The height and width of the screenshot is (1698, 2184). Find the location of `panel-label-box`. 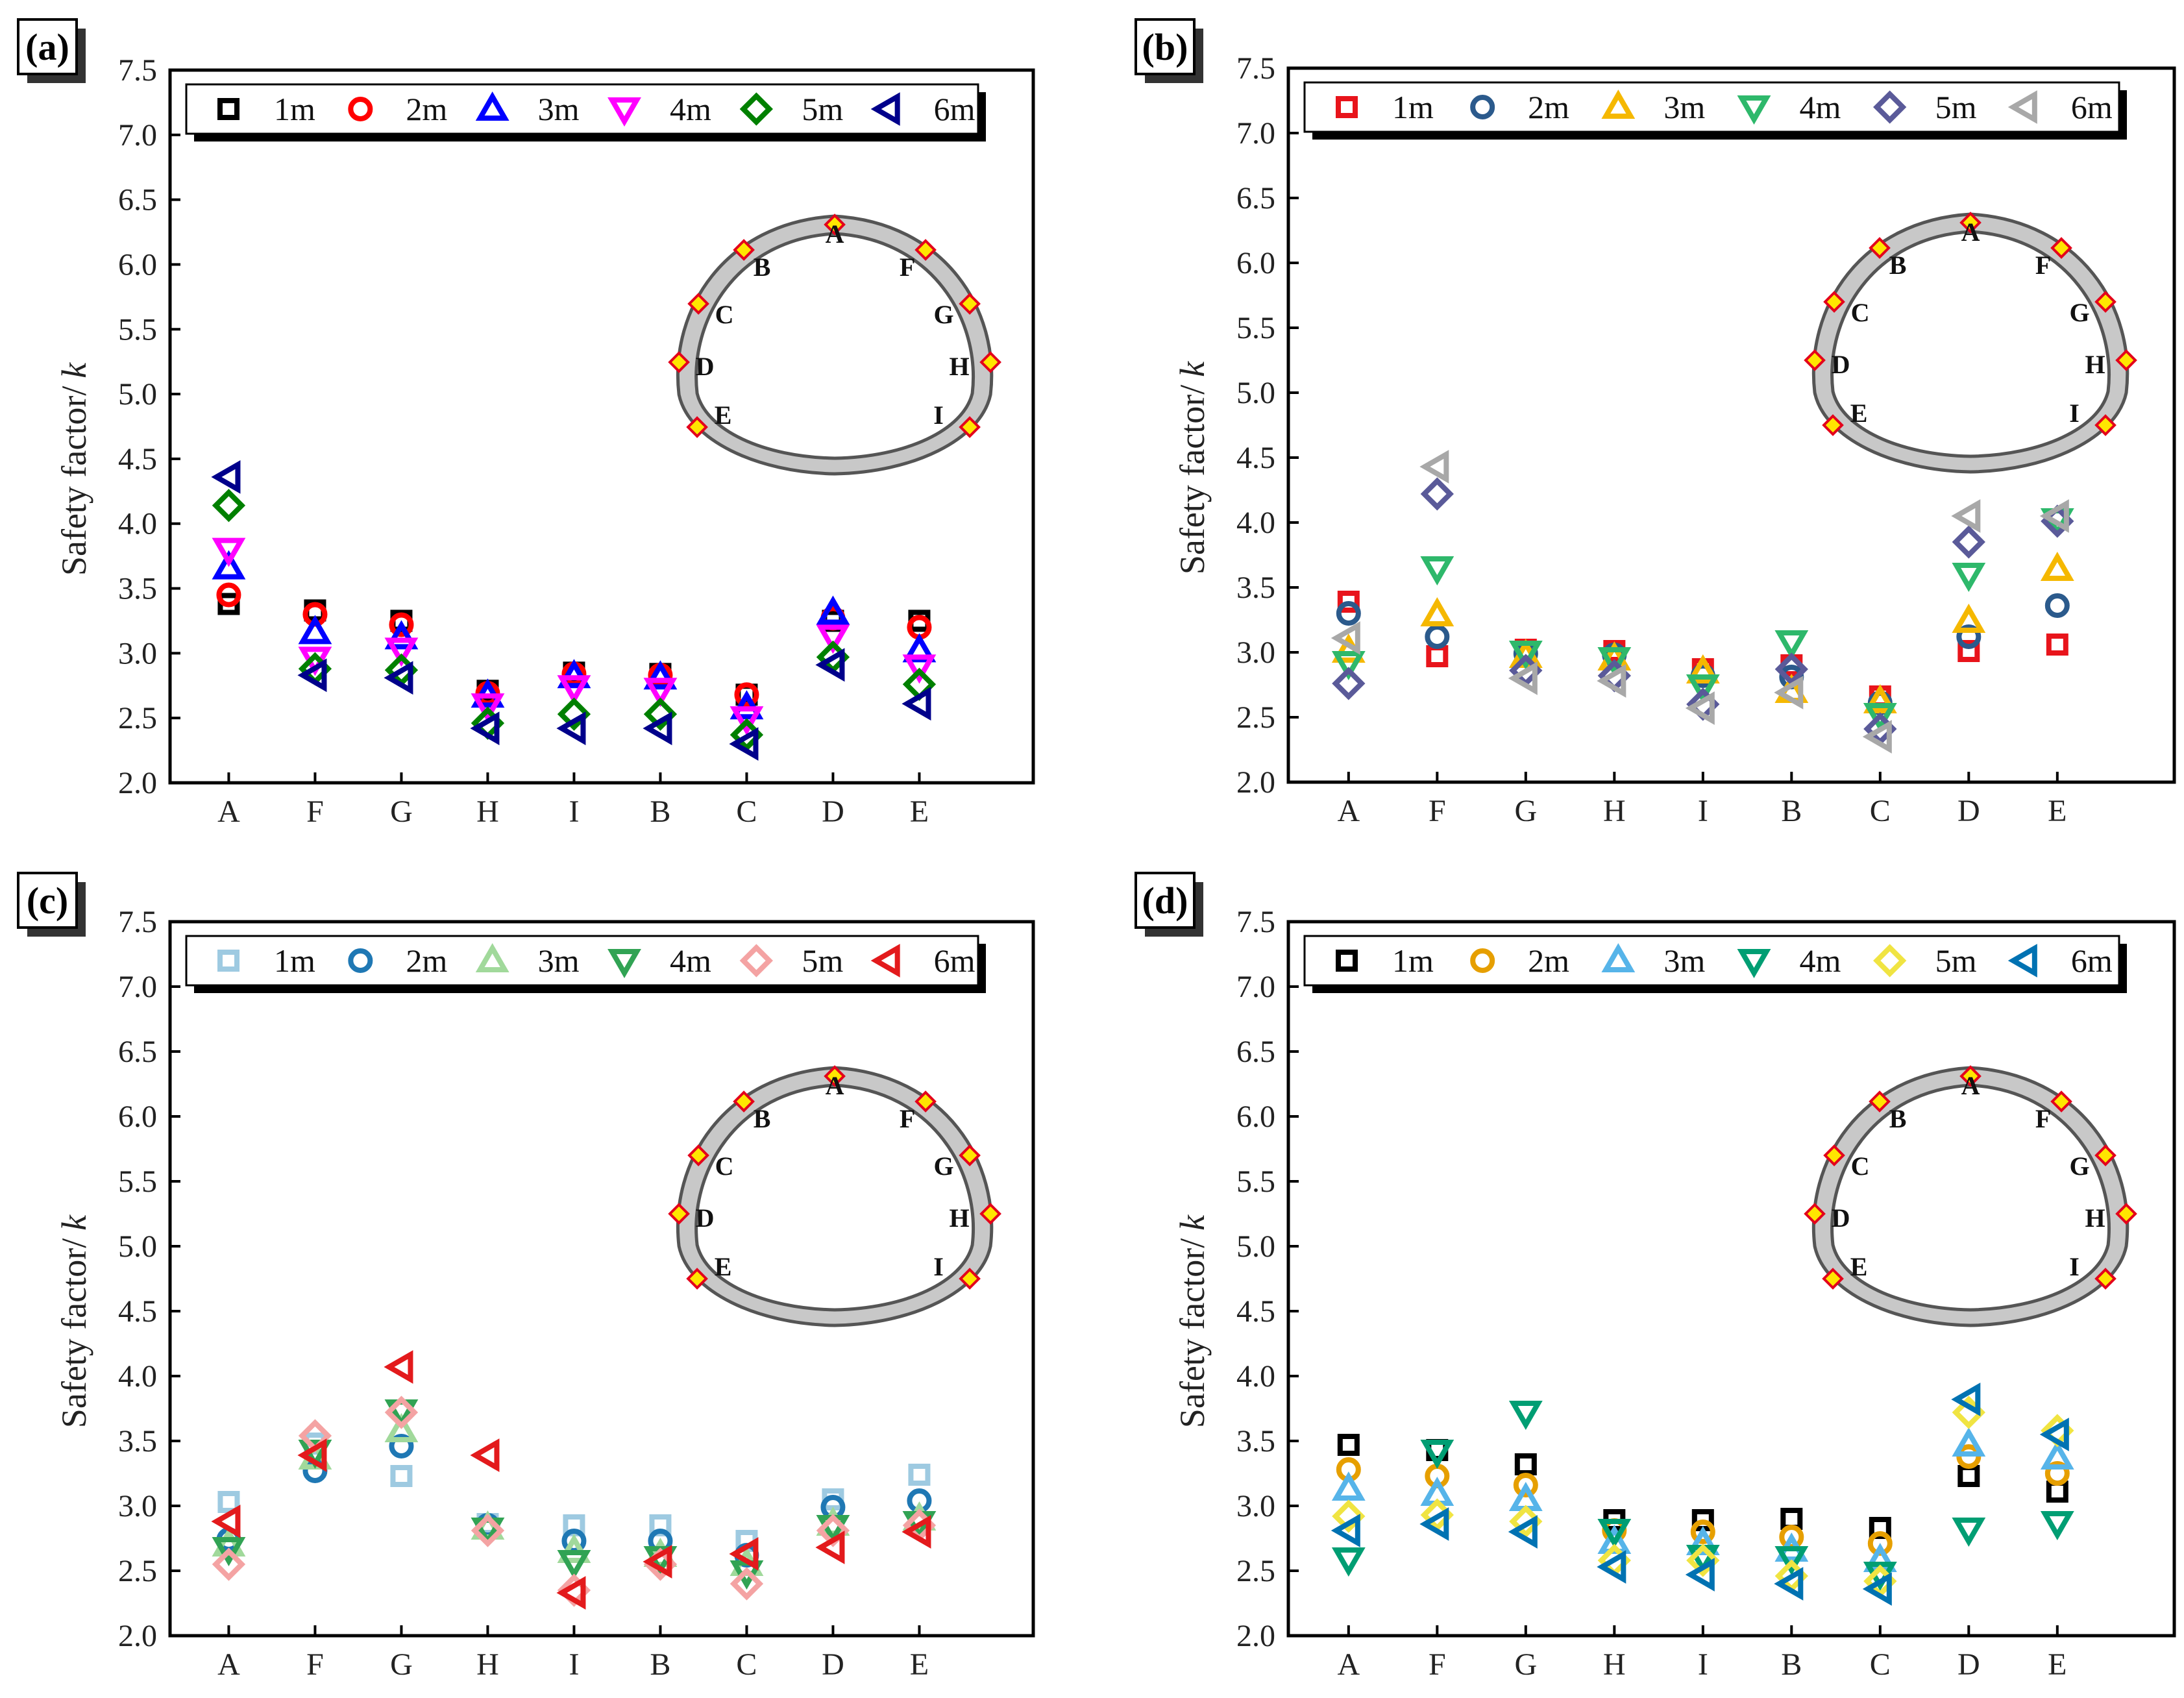

panel-label-box is located at coordinates (1165, 46).